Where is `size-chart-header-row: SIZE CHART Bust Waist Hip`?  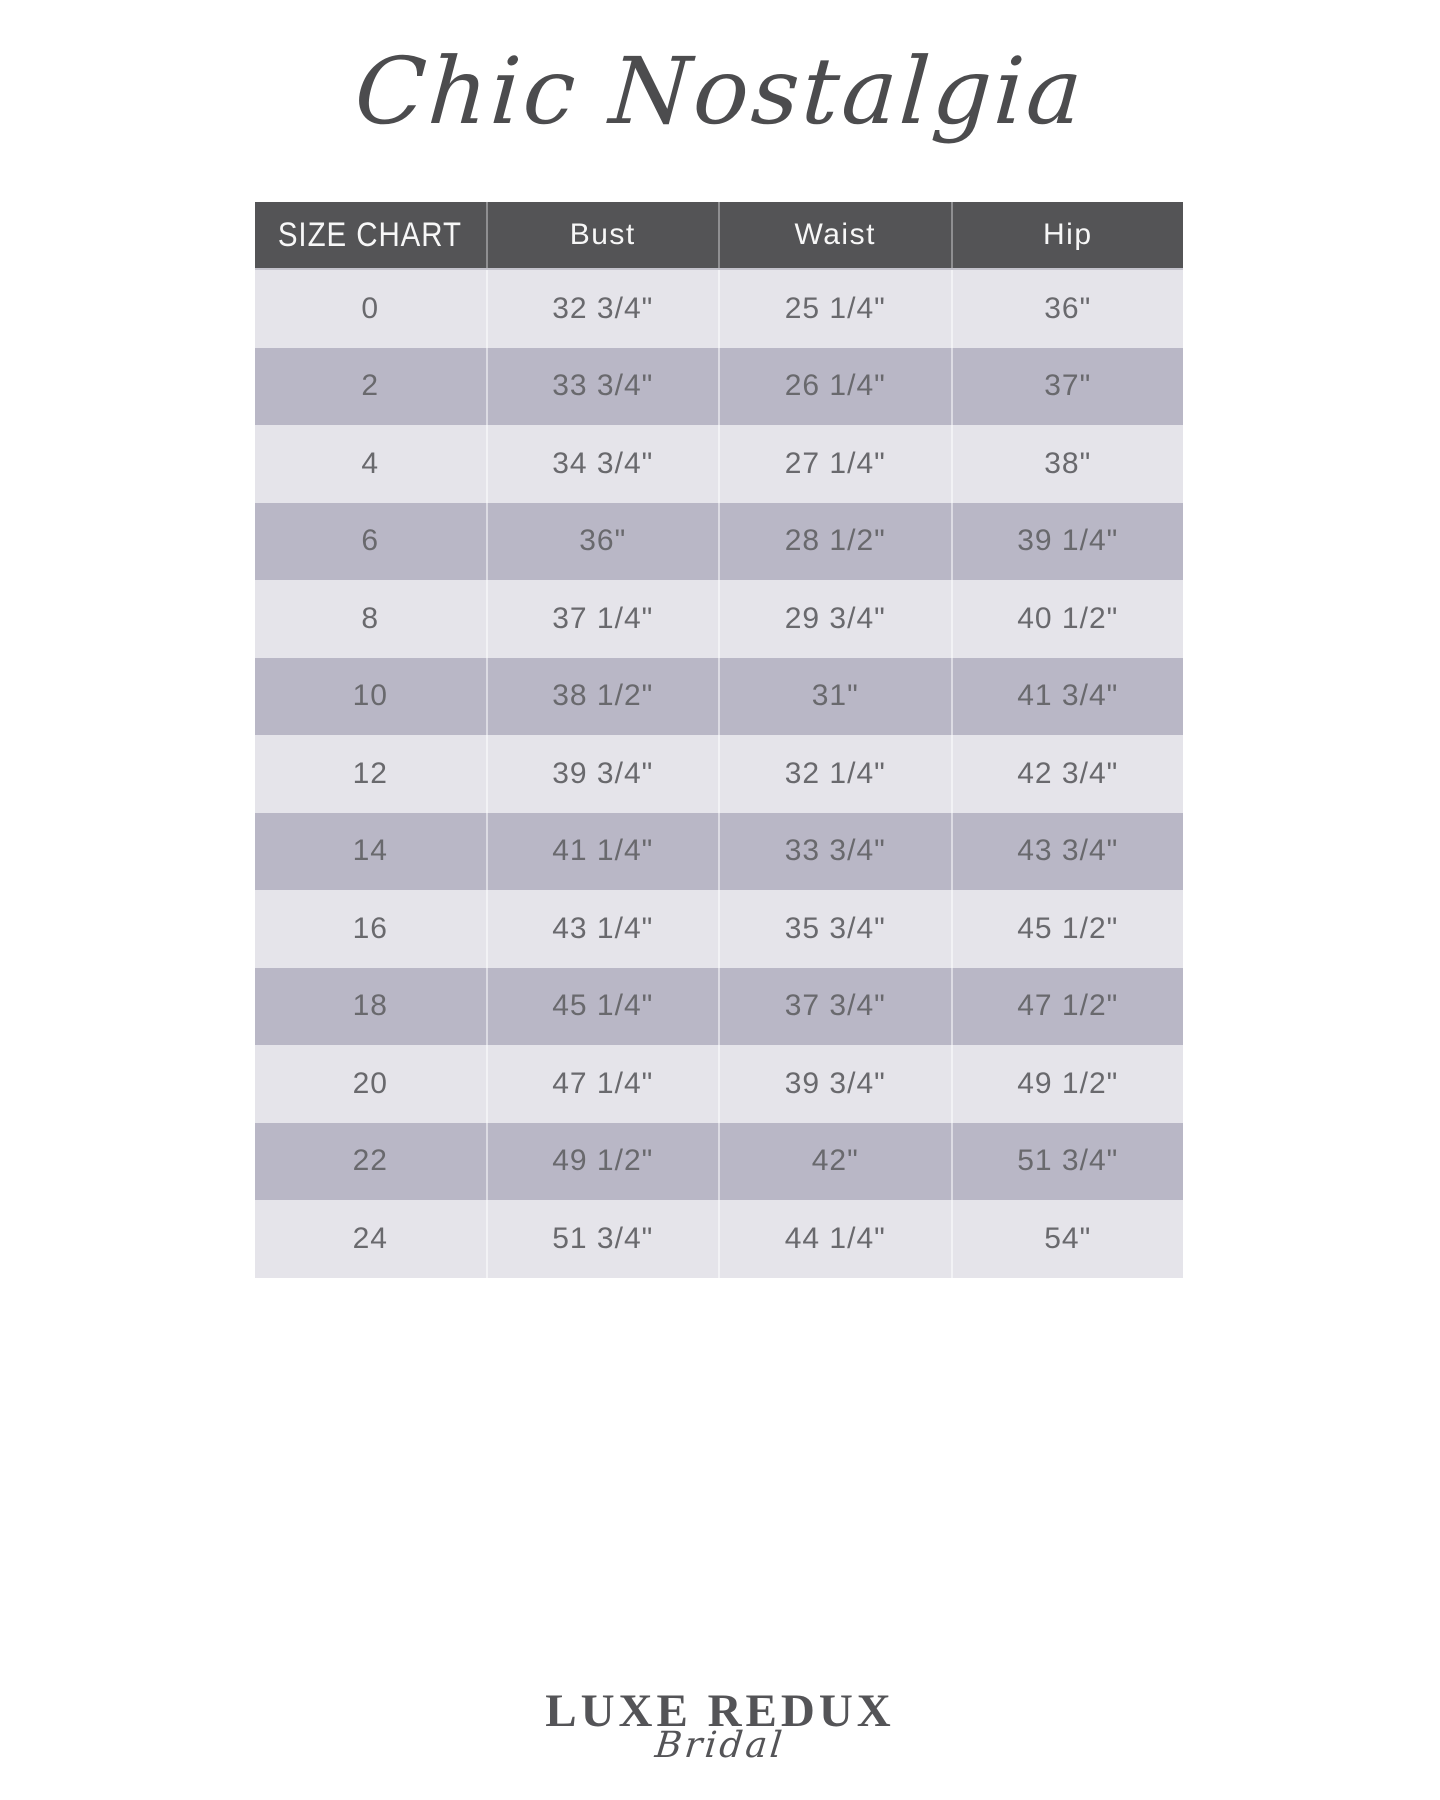
size-chart-header-row: SIZE CHART Bust Waist Hip is located at coordinates (719, 236).